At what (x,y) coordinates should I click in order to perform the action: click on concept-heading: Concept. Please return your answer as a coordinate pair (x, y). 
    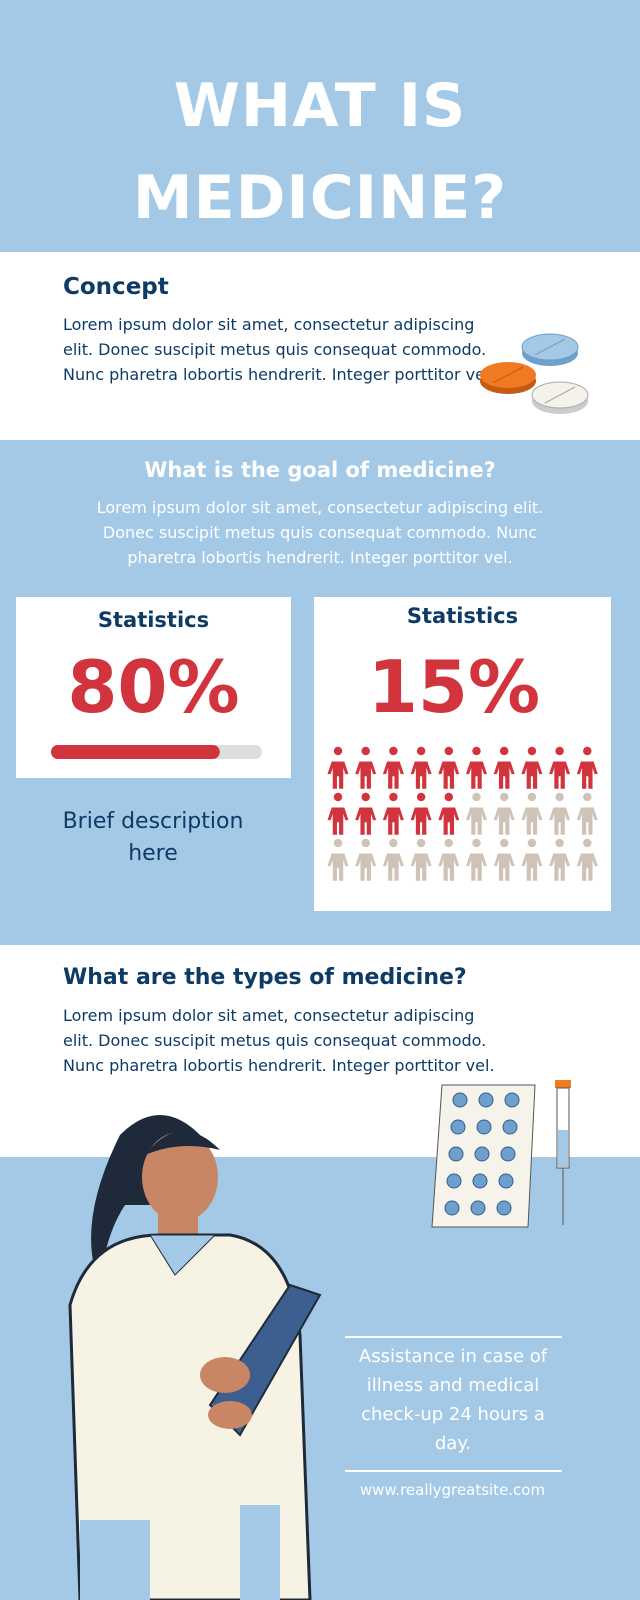
    Looking at the image, I should click on (116, 287).